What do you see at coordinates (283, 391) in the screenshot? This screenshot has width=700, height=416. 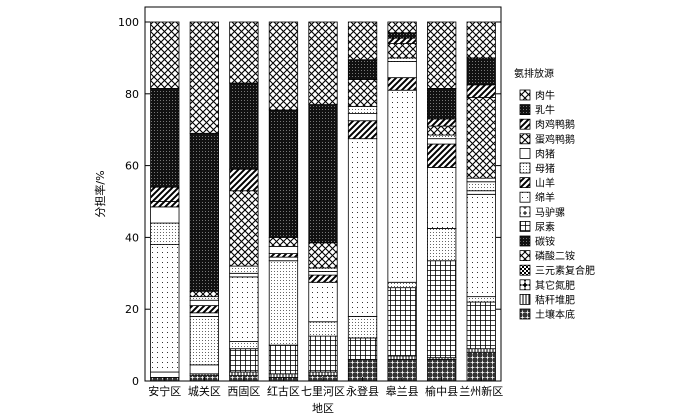 I see `x-tick-label: 红古区` at bounding box center [283, 391].